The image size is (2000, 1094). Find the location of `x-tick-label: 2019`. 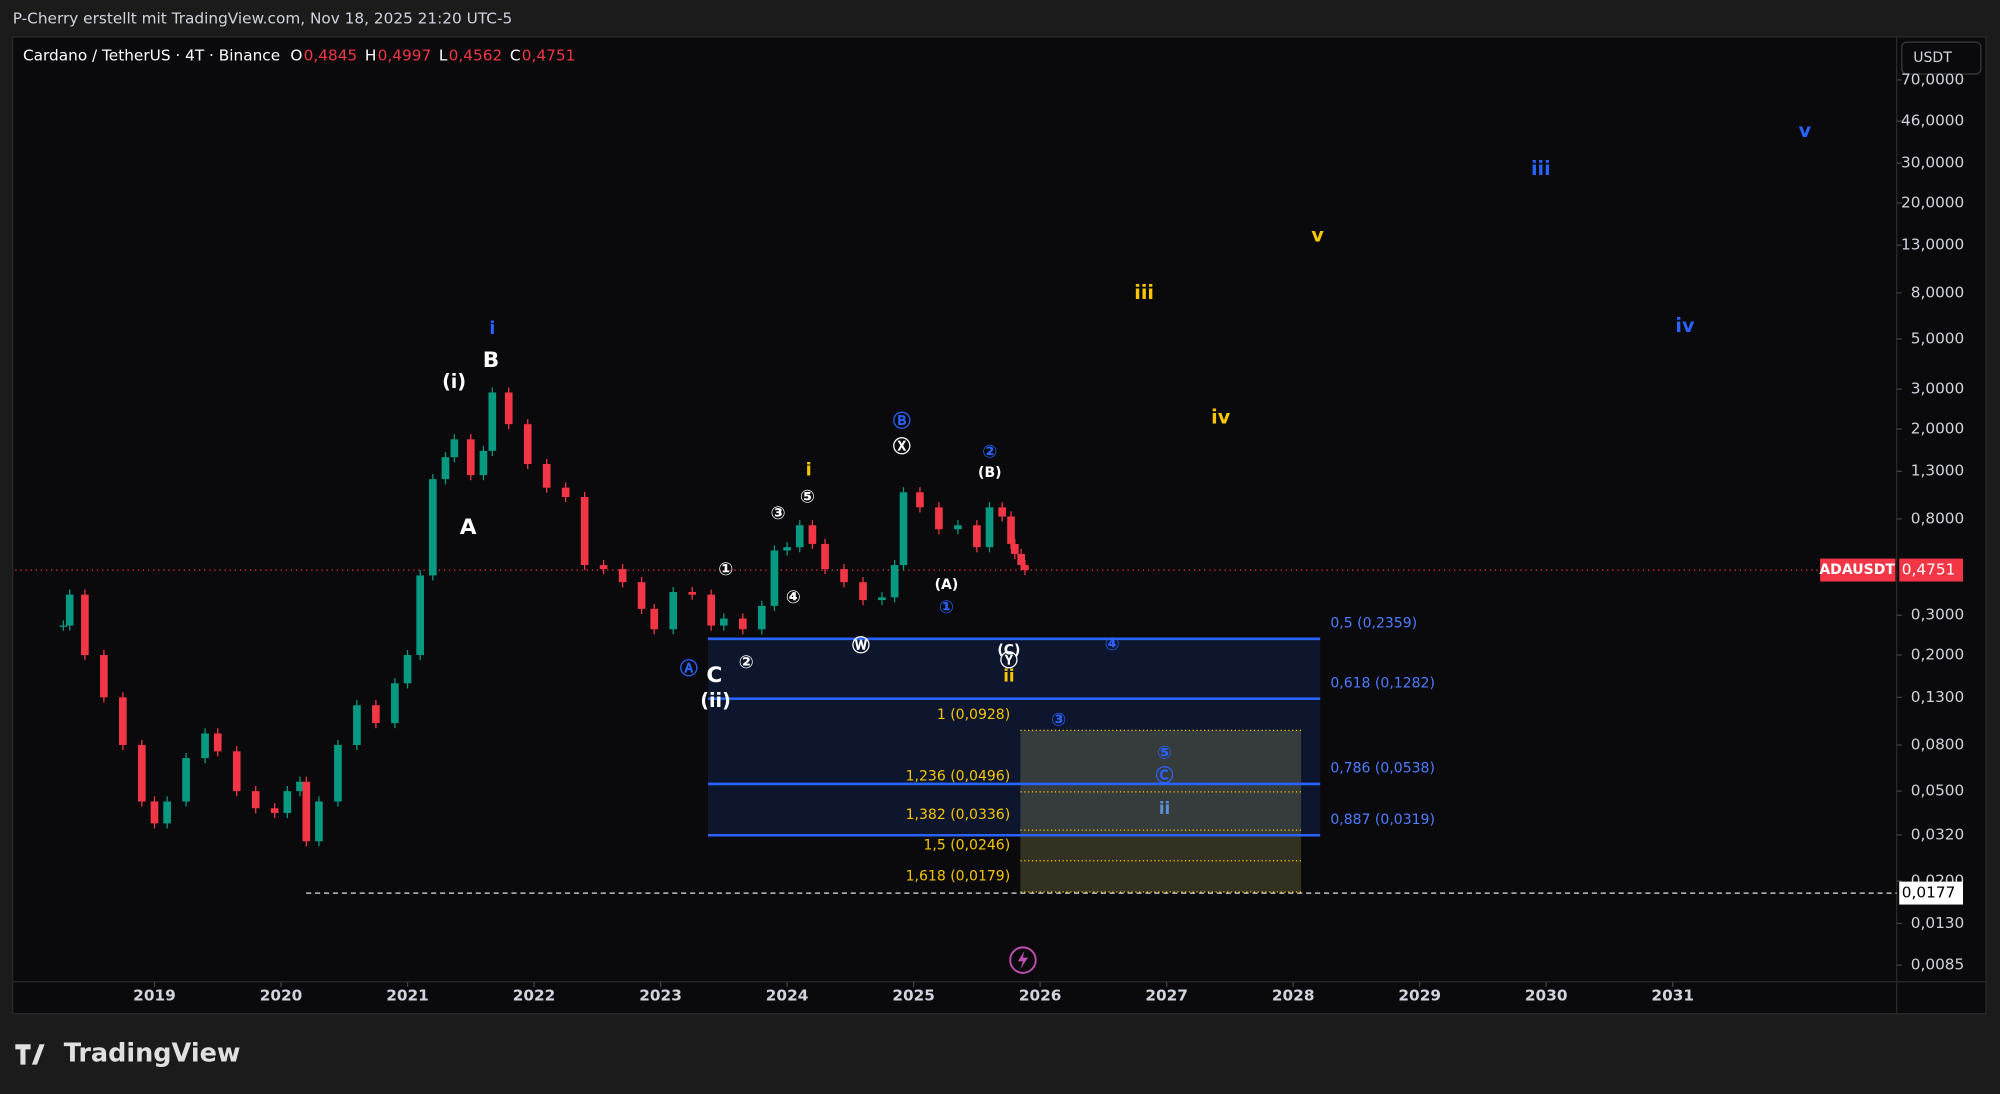

x-tick-label: 2019 is located at coordinates (154, 995).